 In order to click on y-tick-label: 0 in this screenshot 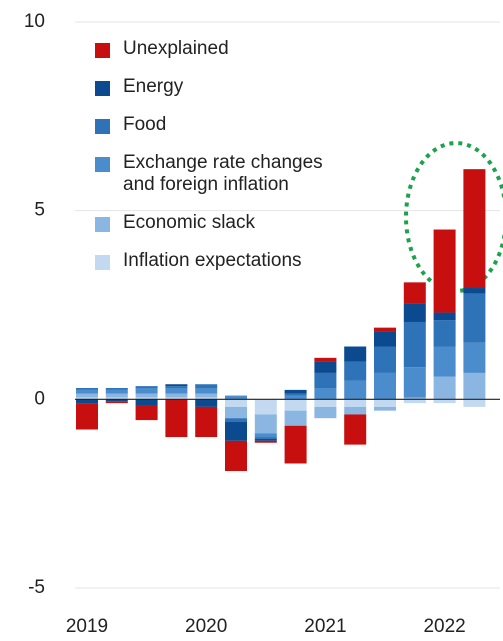, I will do `click(39, 398)`.